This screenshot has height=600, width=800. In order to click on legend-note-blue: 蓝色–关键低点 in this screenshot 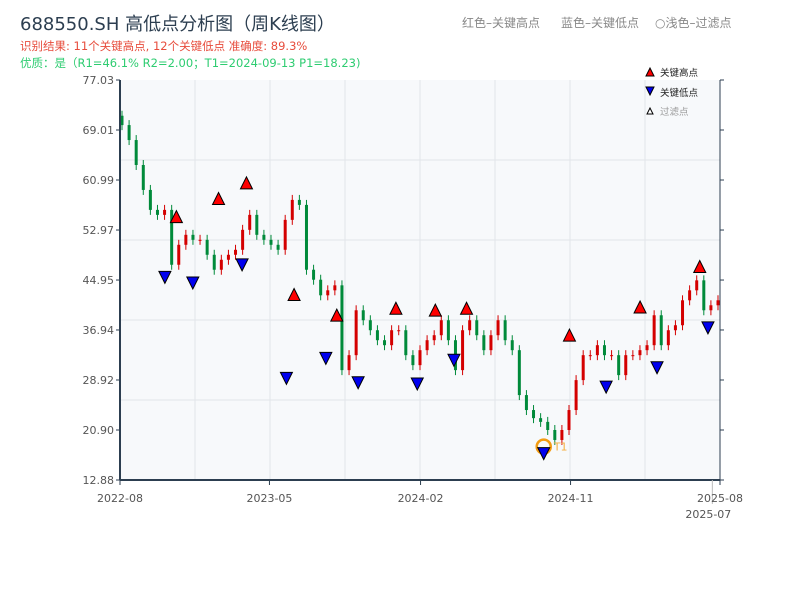, I will do `click(600, 23)`.